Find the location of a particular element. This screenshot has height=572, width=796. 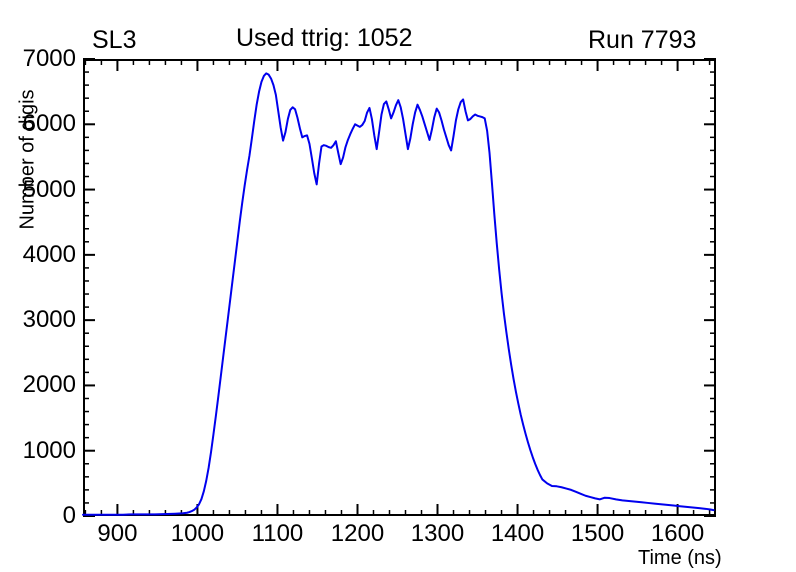

x-tick-label-1400: 1400 is located at coordinates (517, 533).